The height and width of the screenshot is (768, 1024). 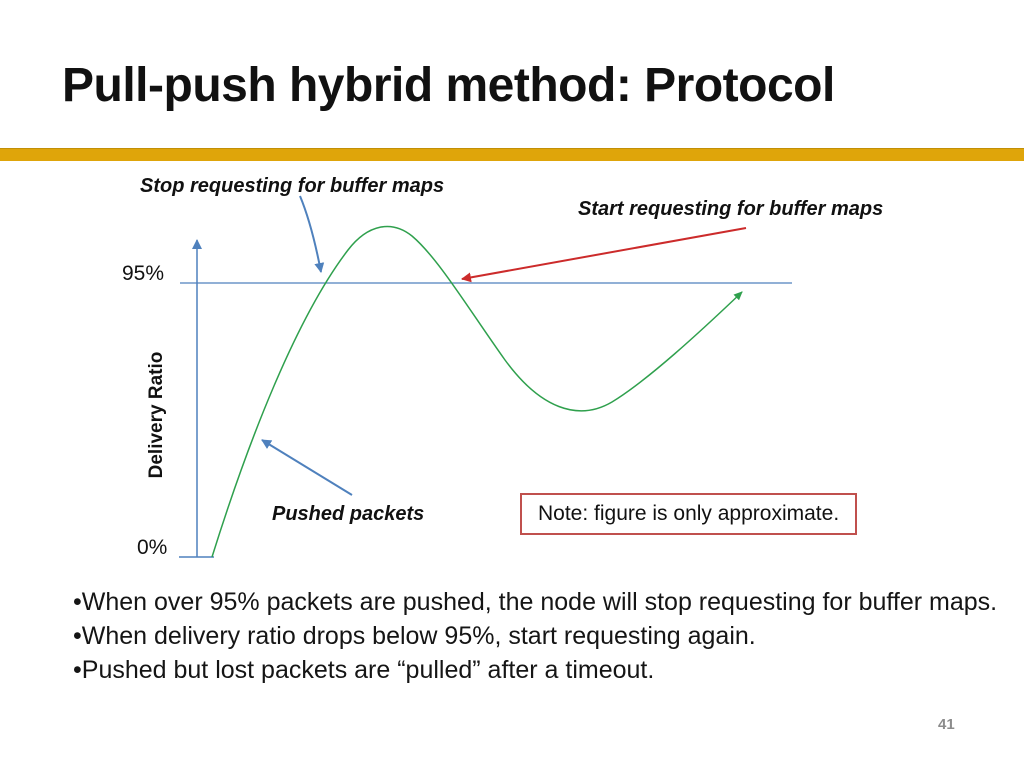 I want to click on pushed-packets-label: Pushed packets, so click(x=348, y=514).